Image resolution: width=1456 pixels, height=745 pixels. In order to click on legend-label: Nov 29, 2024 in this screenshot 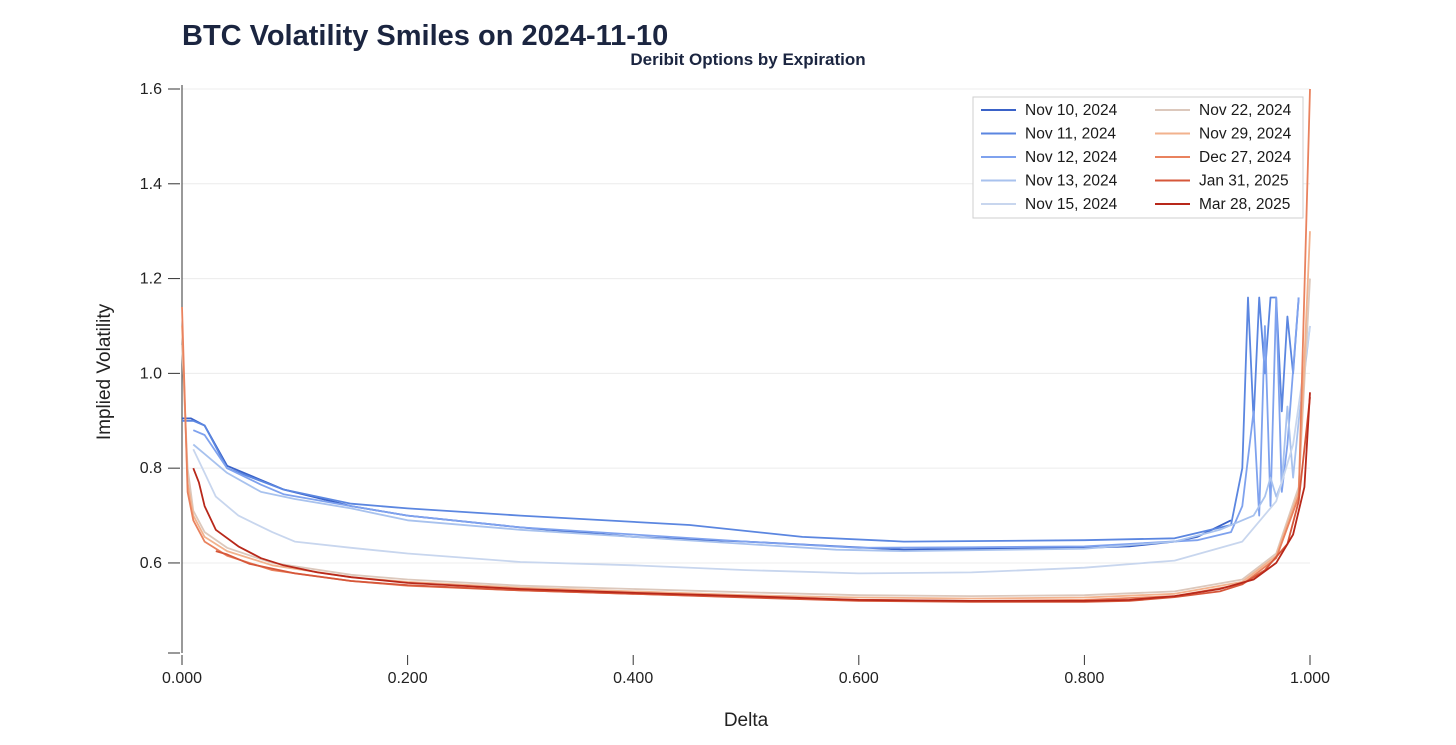, I will do `click(1245, 134)`.